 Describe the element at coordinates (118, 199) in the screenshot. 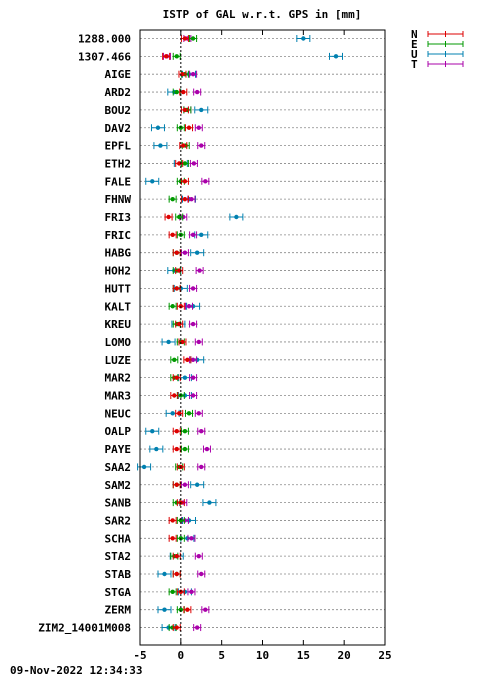

I see `station-label: FHNW` at that location.